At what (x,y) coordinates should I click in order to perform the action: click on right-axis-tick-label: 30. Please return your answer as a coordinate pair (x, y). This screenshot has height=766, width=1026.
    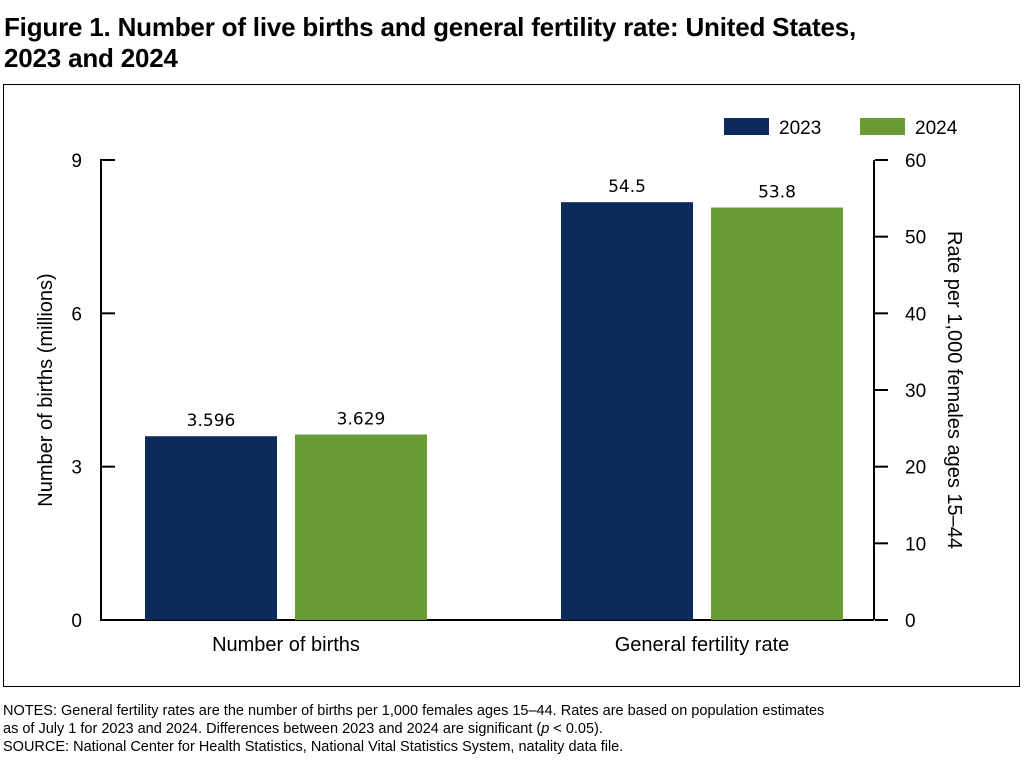
    Looking at the image, I should click on (915, 391).